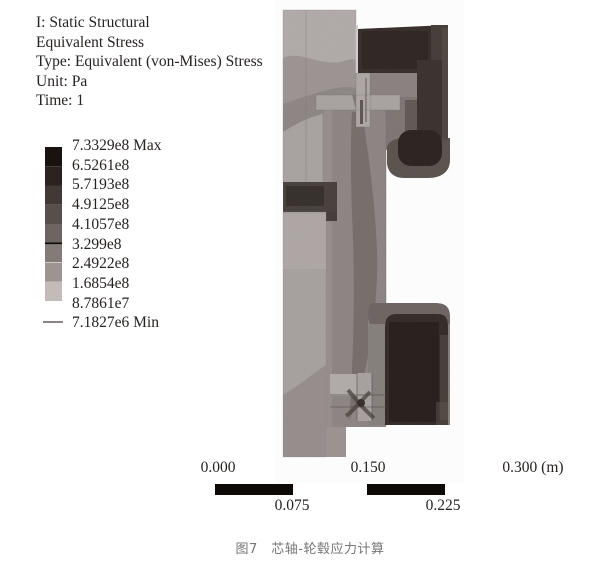 This screenshot has width=600, height=564. I want to click on header-line-type: Type: Equivalent (von-Mises) Stress, so click(149, 62).